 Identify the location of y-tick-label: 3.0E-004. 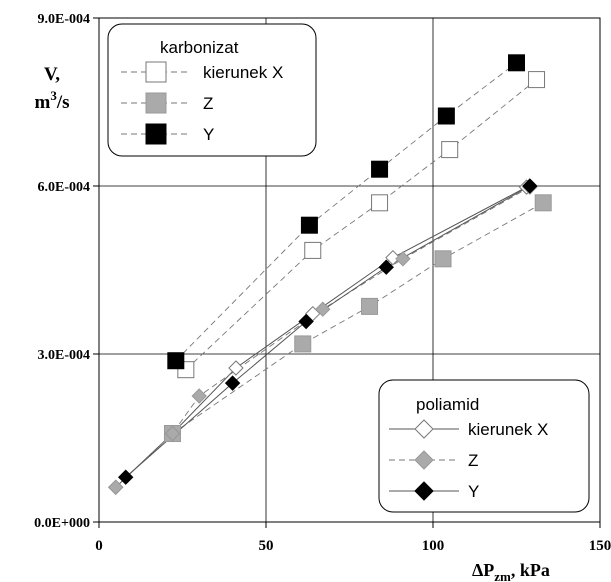
(64, 355).